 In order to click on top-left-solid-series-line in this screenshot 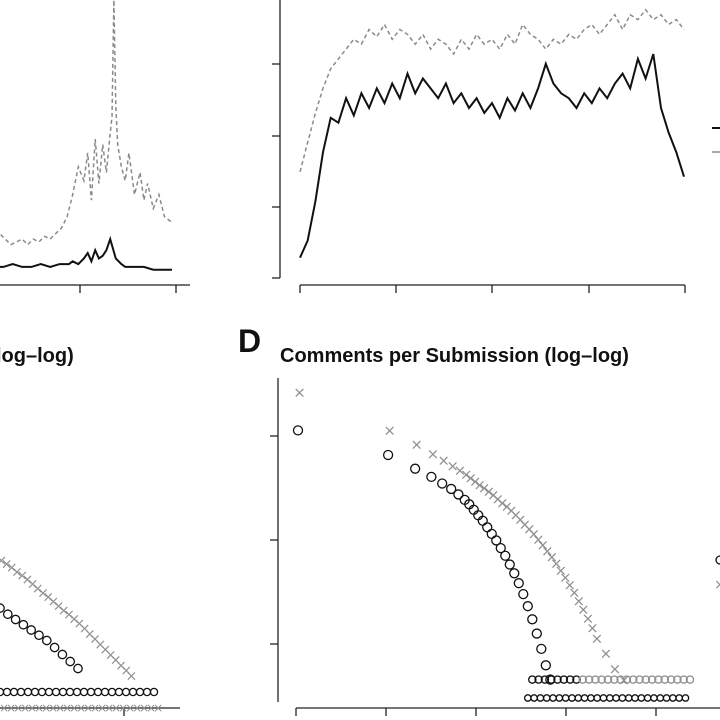, I will do `click(86, 253)`.